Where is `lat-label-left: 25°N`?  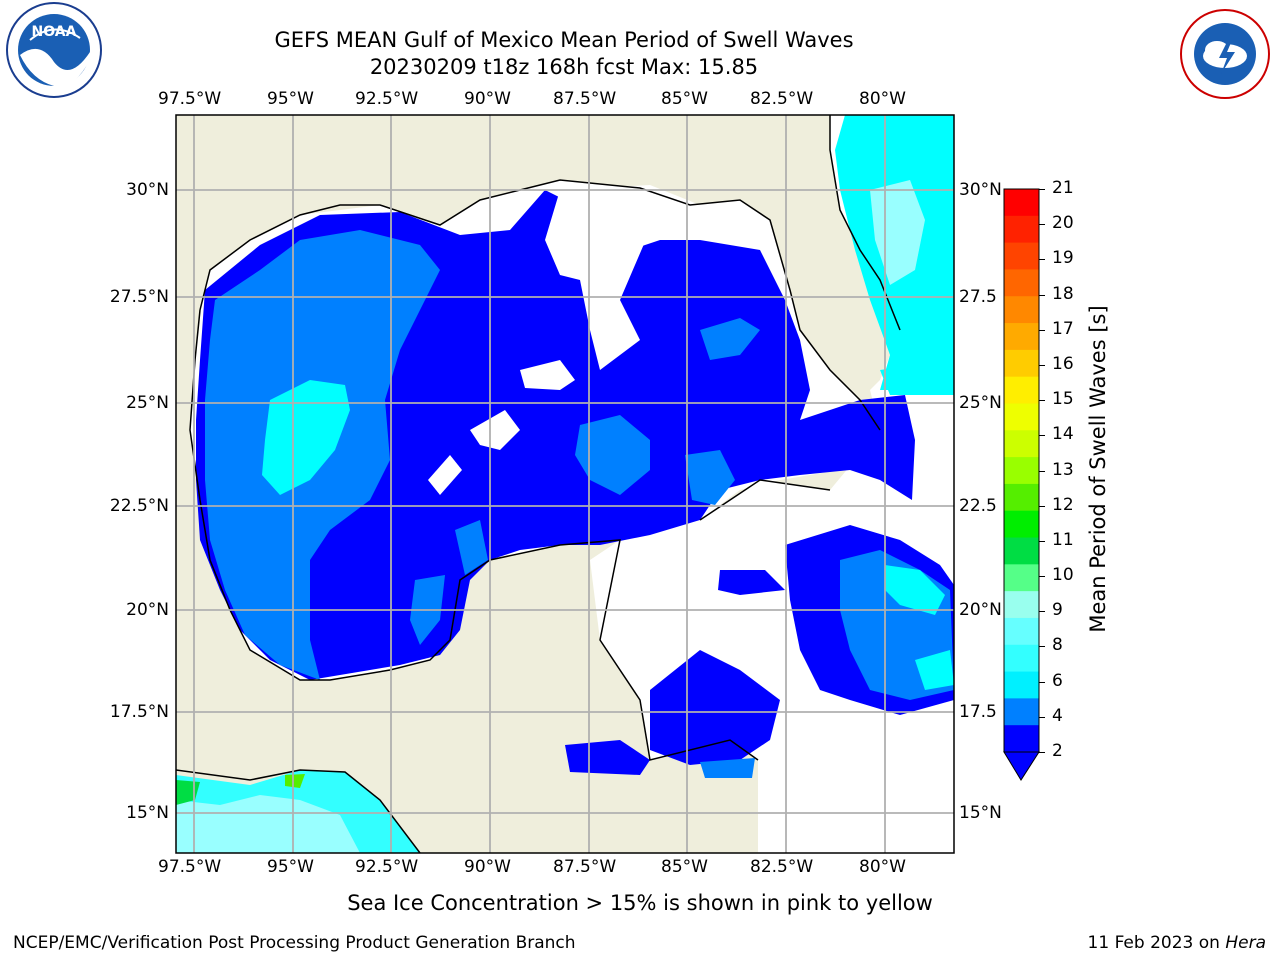
lat-label-left: 25°N is located at coordinates (147, 403).